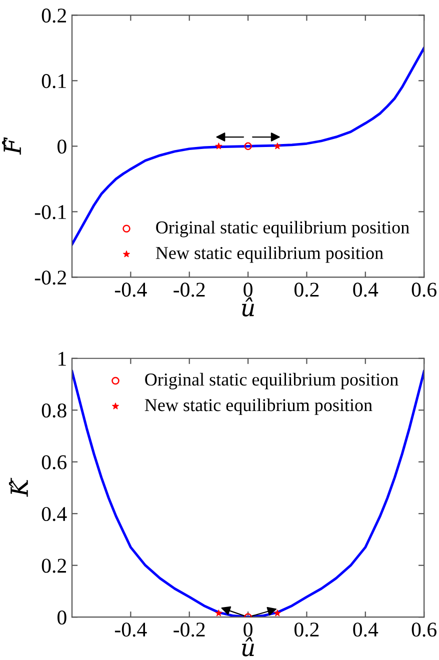 The width and height of the screenshot is (439, 660). What do you see at coordinates (18, 487) in the screenshot?
I see `y-axis-title: K̂` at bounding box center [18, 487].